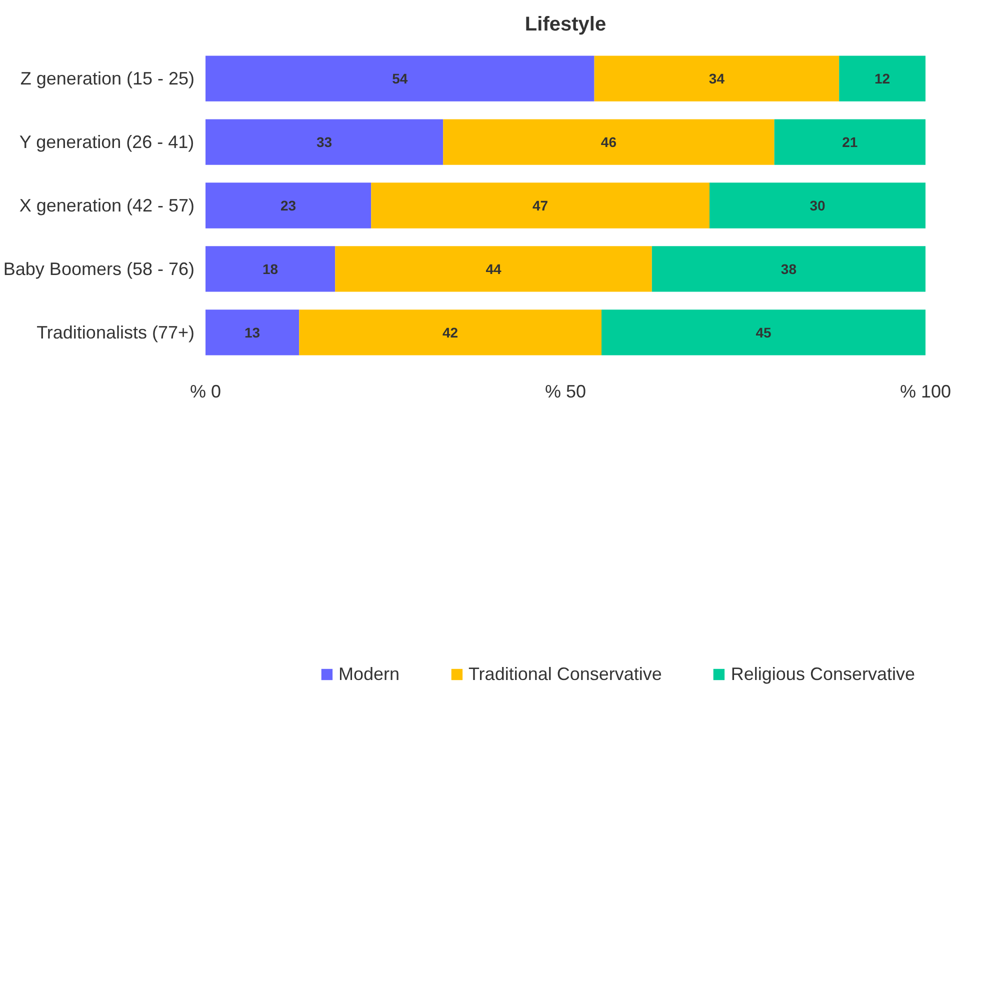 This screenshot has width=1000, height=1000. I want to click on x-tick-label: % 100, so click(926, 392).